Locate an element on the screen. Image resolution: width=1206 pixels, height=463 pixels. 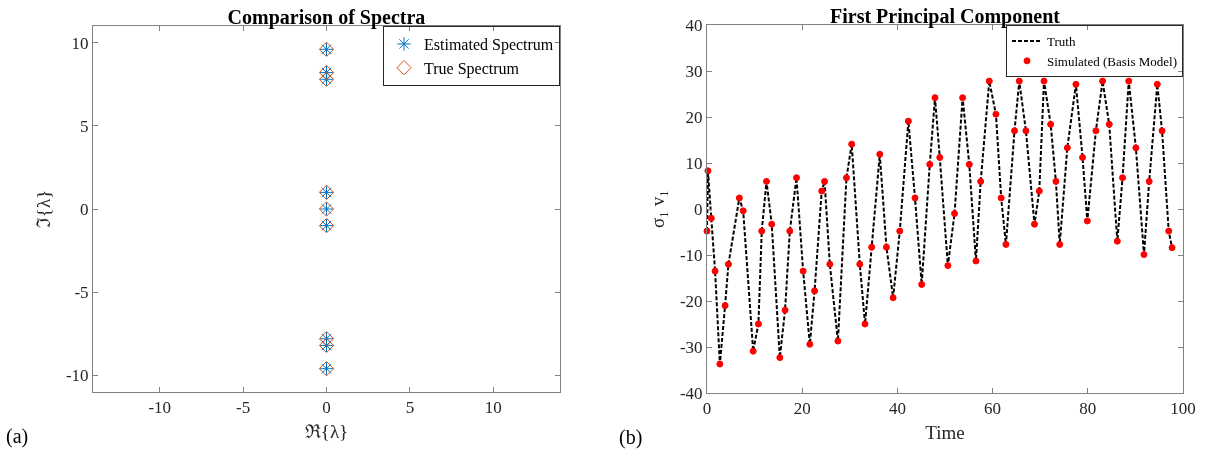
x-tick-label: 100 is located at coordinates (1183, 409).